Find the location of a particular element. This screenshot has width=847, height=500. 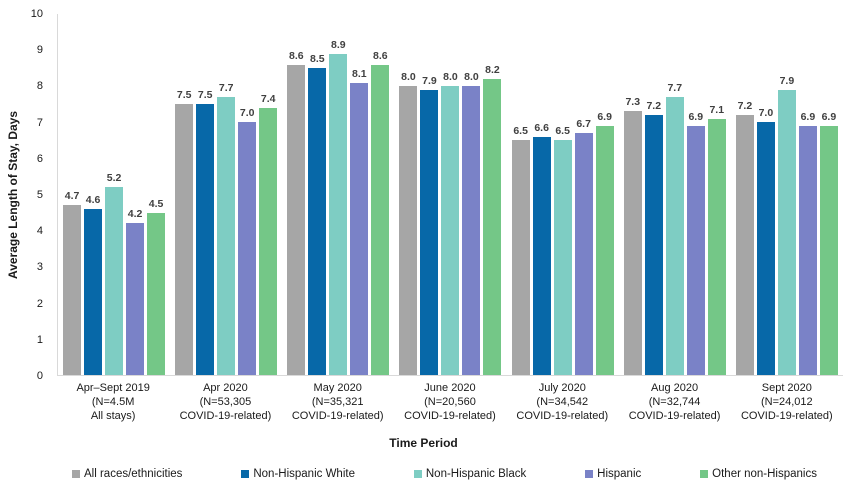

legend-item: All races/ethnicities is located at coordinates (127, 474).